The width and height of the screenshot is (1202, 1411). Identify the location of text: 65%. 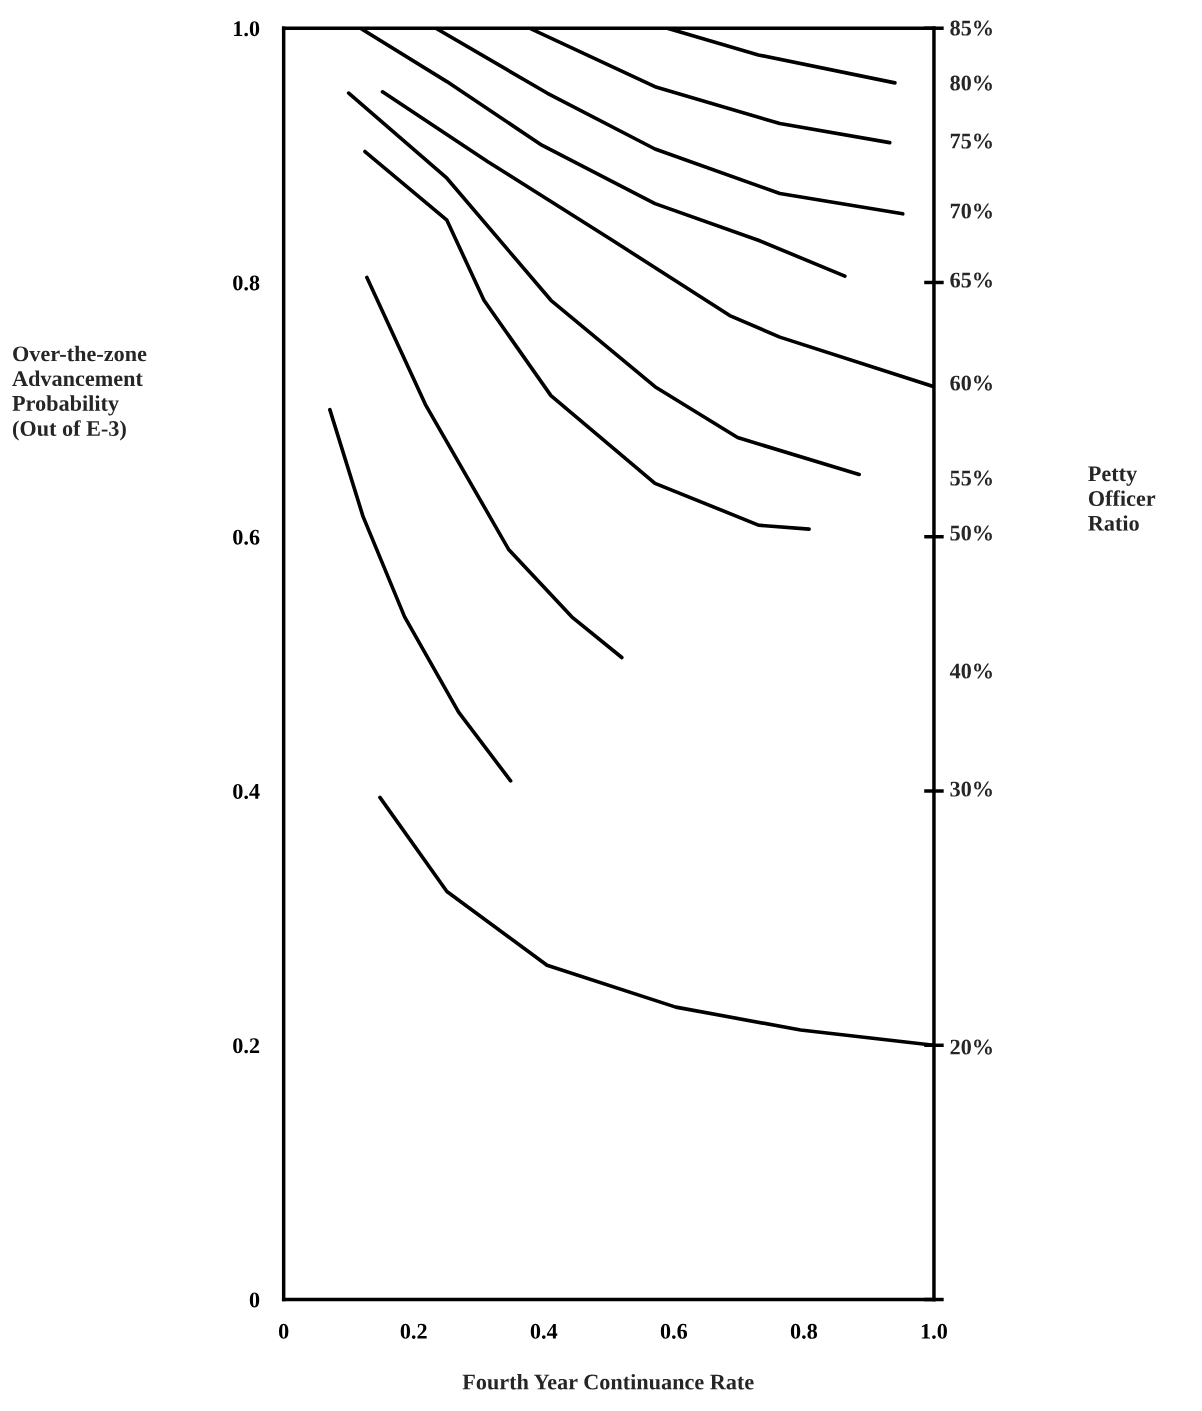
(971, 280).